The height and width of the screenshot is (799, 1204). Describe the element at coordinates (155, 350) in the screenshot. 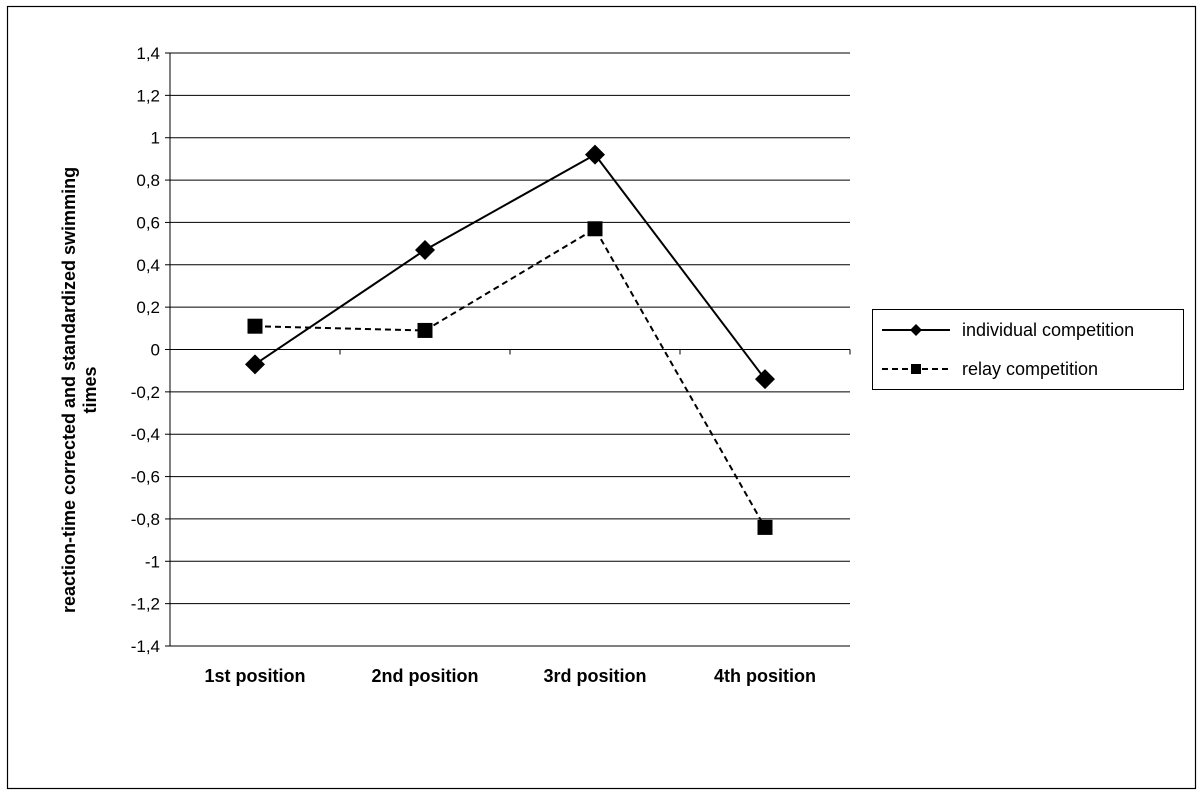

I see `y-tick-label: 0` at that location.